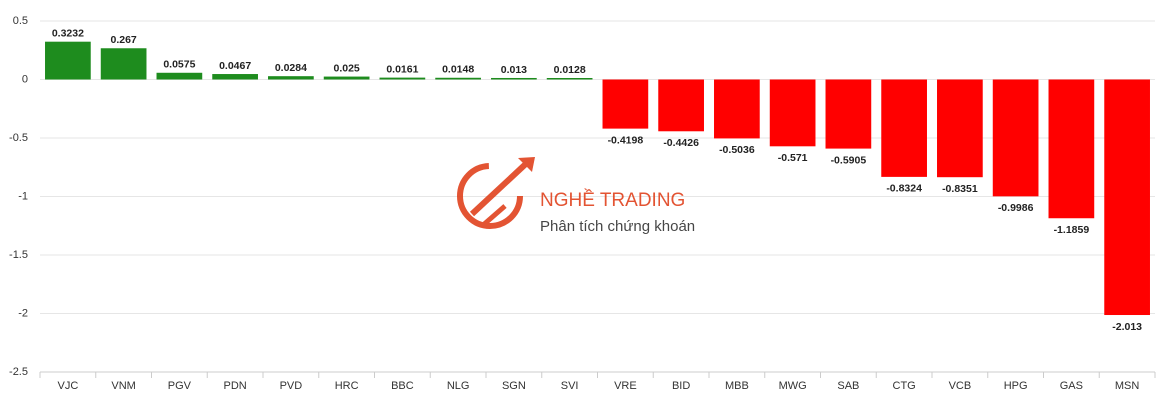  I want to click on x-tick-label: CTG, so click(904, 386).